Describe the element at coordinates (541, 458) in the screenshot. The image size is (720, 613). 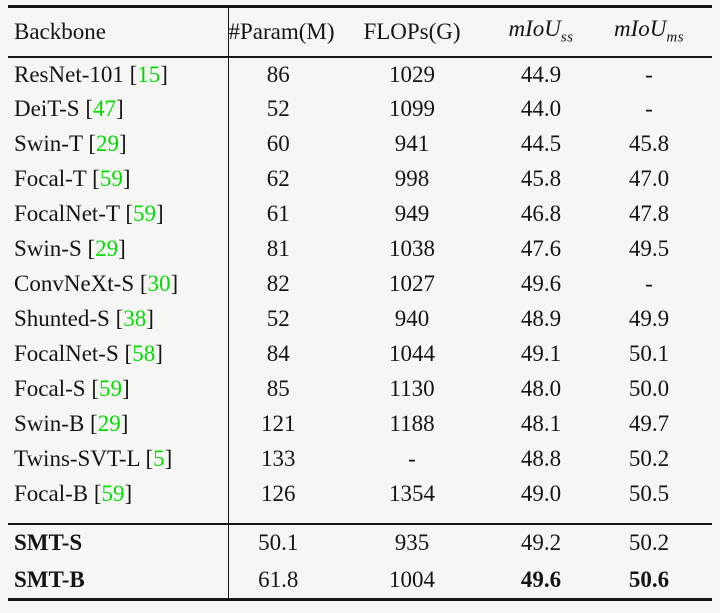
I see `miou-ss-cell: 48.8` at that location.